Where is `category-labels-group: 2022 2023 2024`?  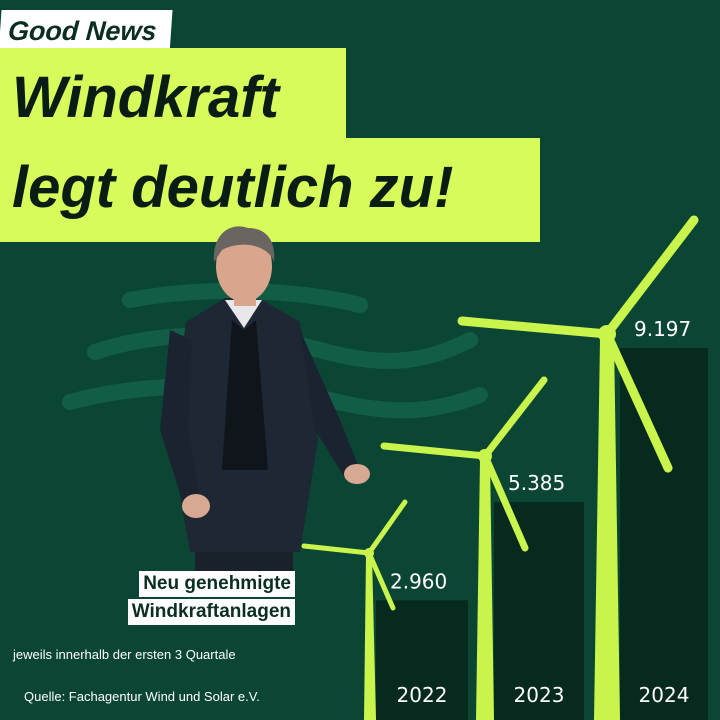
category-labels-group: 2022 2023 2024 is located at coordinates (543, 695).